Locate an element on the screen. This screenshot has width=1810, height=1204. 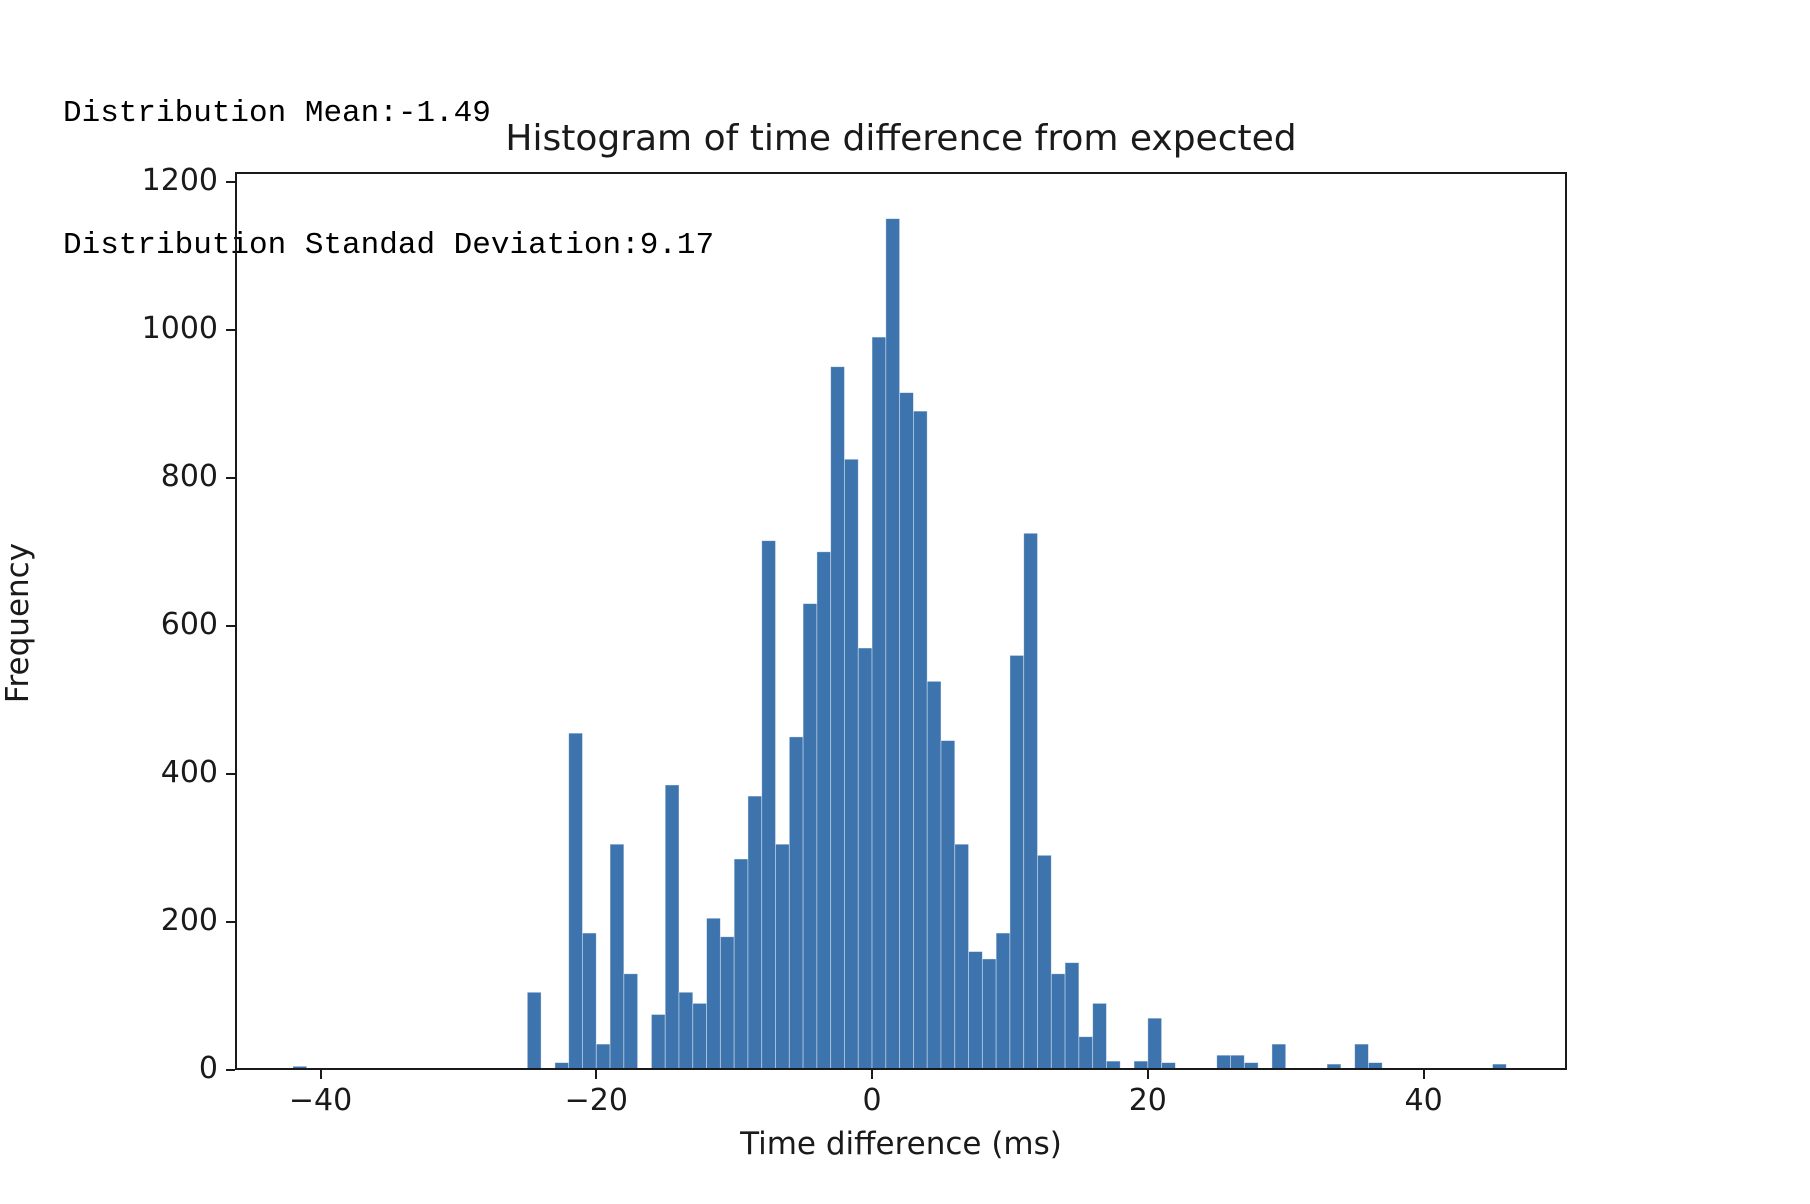
y-axis-label: Frequency is located at coordinates (18, 623).